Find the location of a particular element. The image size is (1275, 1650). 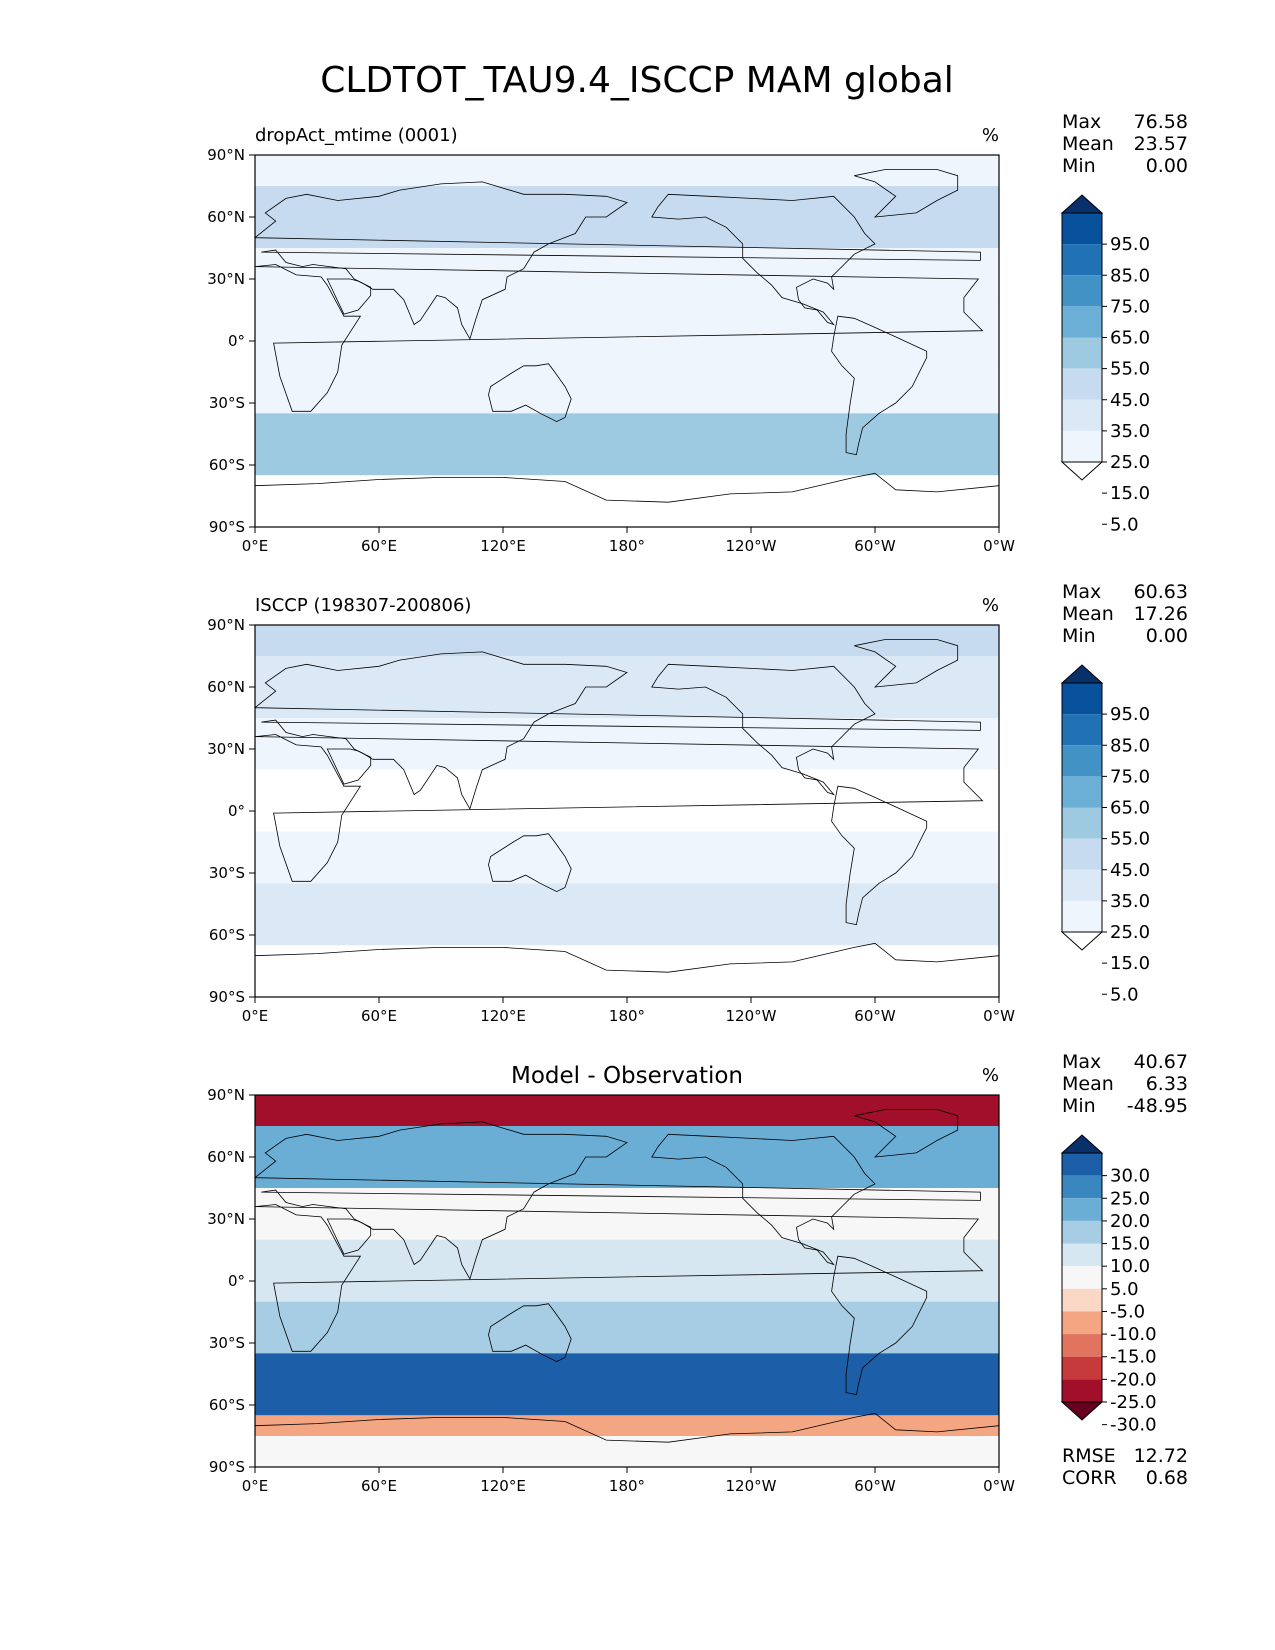

stat-value: -48.95 is located at coordinates (1157, 1106).